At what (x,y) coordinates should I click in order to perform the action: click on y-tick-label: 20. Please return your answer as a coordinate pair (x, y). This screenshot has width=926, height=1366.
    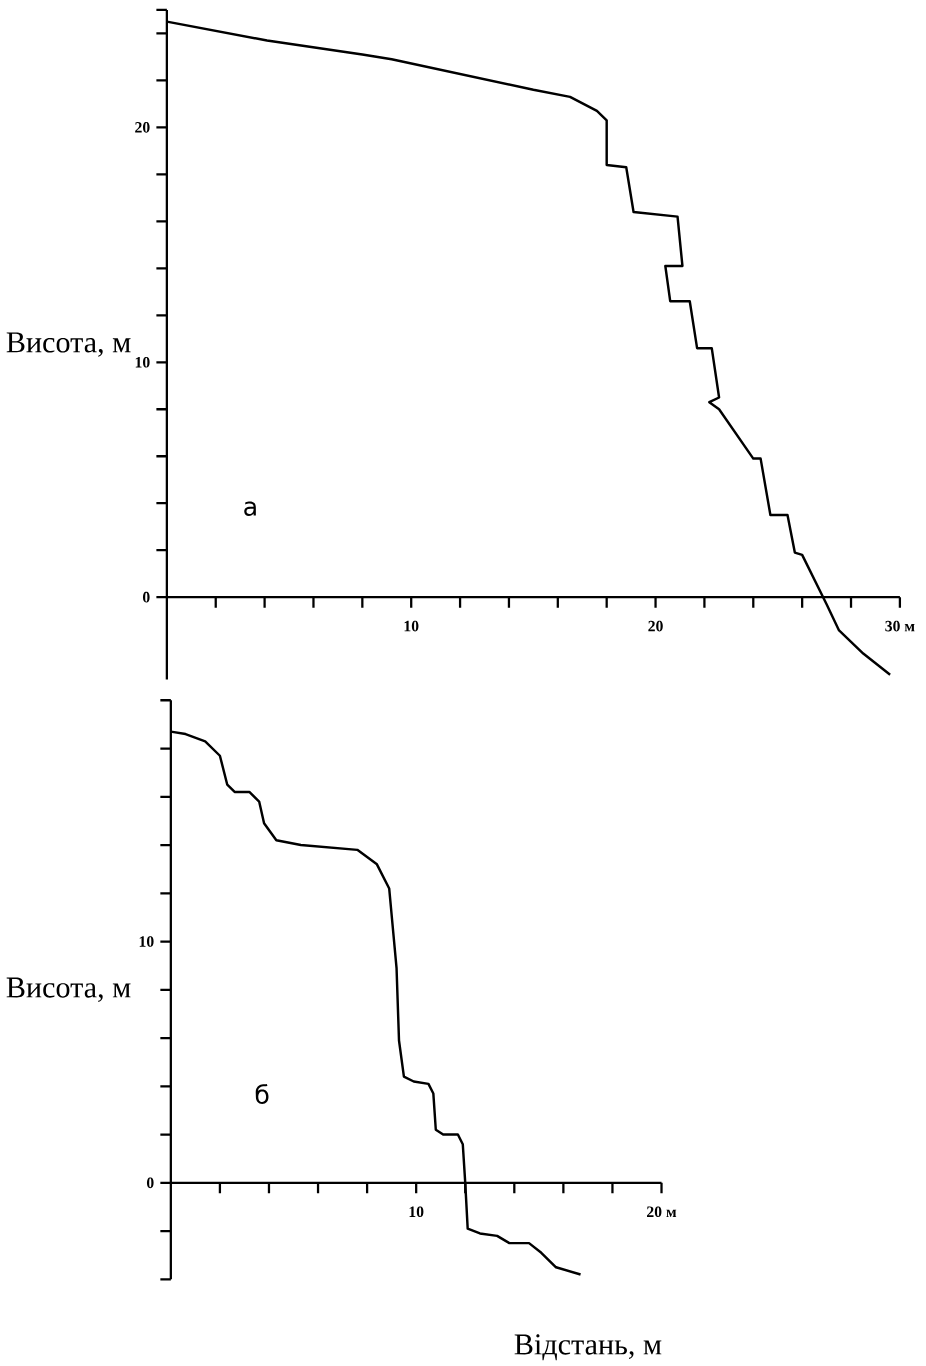
    Looking at the image, I should click on (142, 127).